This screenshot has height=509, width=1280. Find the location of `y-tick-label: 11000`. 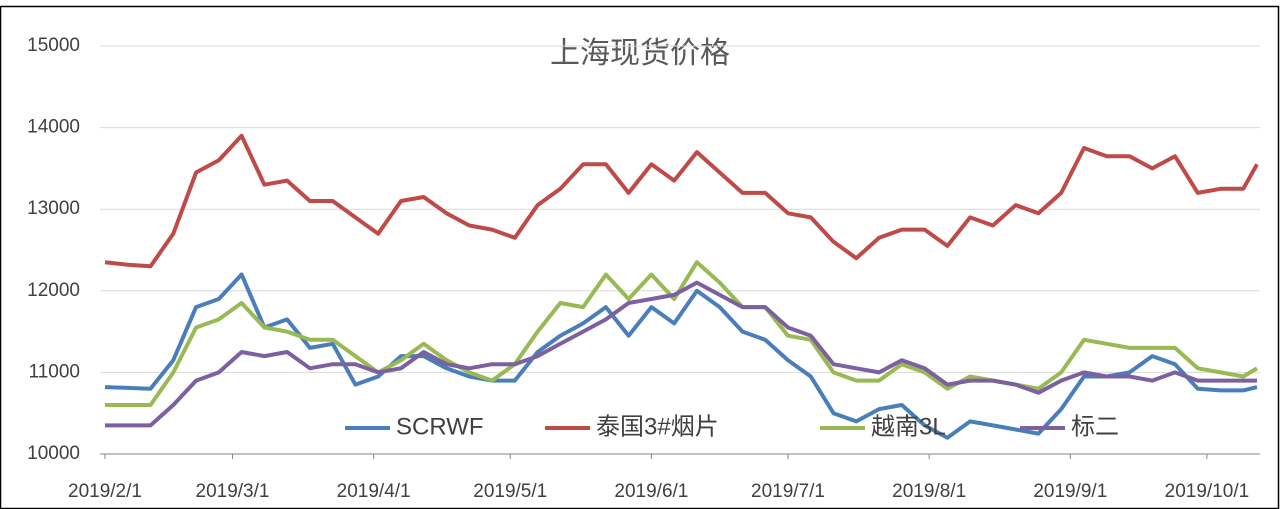

y-tick-label: 11000 is located at coordinates (54, 371).